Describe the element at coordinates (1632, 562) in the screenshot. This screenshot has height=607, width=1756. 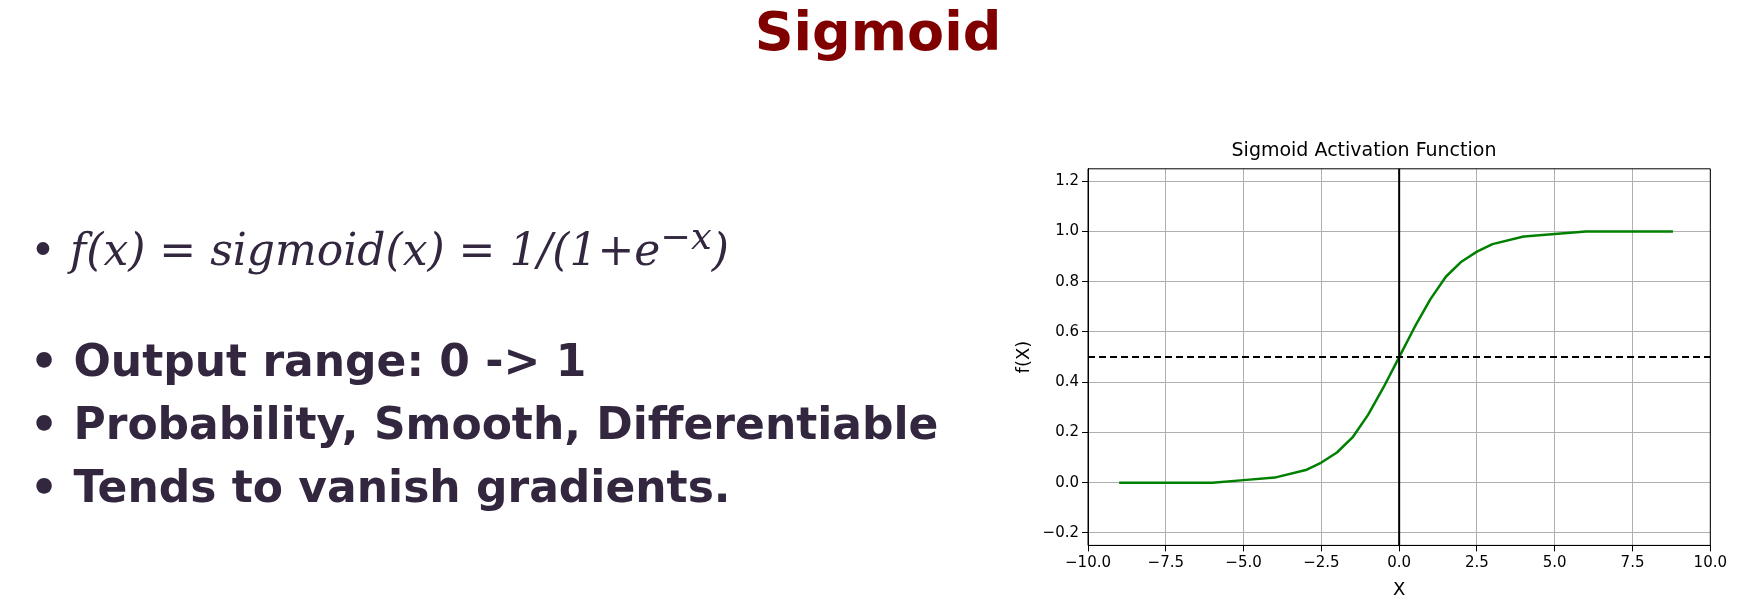
I see `x-tick-label: 7.5` at that location.